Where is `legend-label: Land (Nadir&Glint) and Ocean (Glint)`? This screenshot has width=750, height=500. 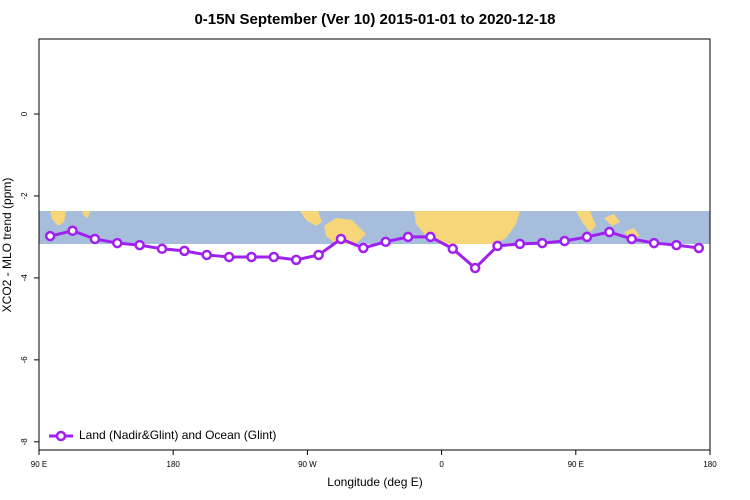
legend-label: Land (Nadir&Glint) and Ocean (Glint) is located at coordinates (177, 435).